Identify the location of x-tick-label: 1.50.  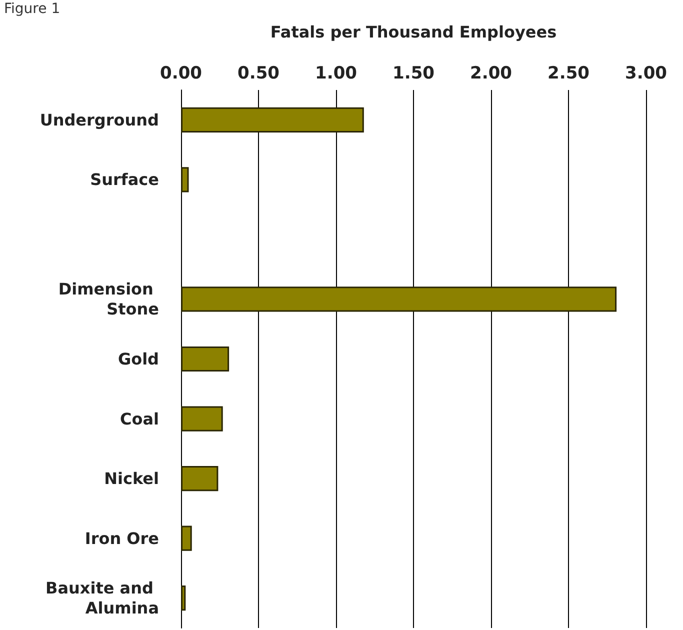
(413, 74).